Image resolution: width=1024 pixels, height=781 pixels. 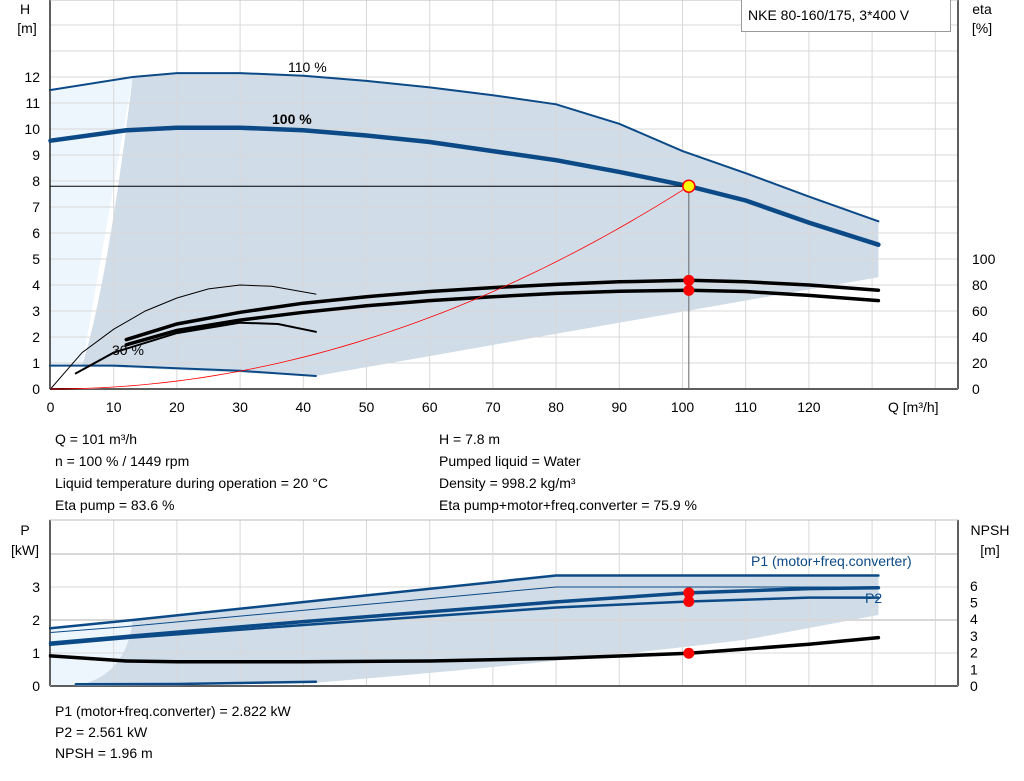 I want to click on y-tick-label-right: 60, so click(x=980, y=311).